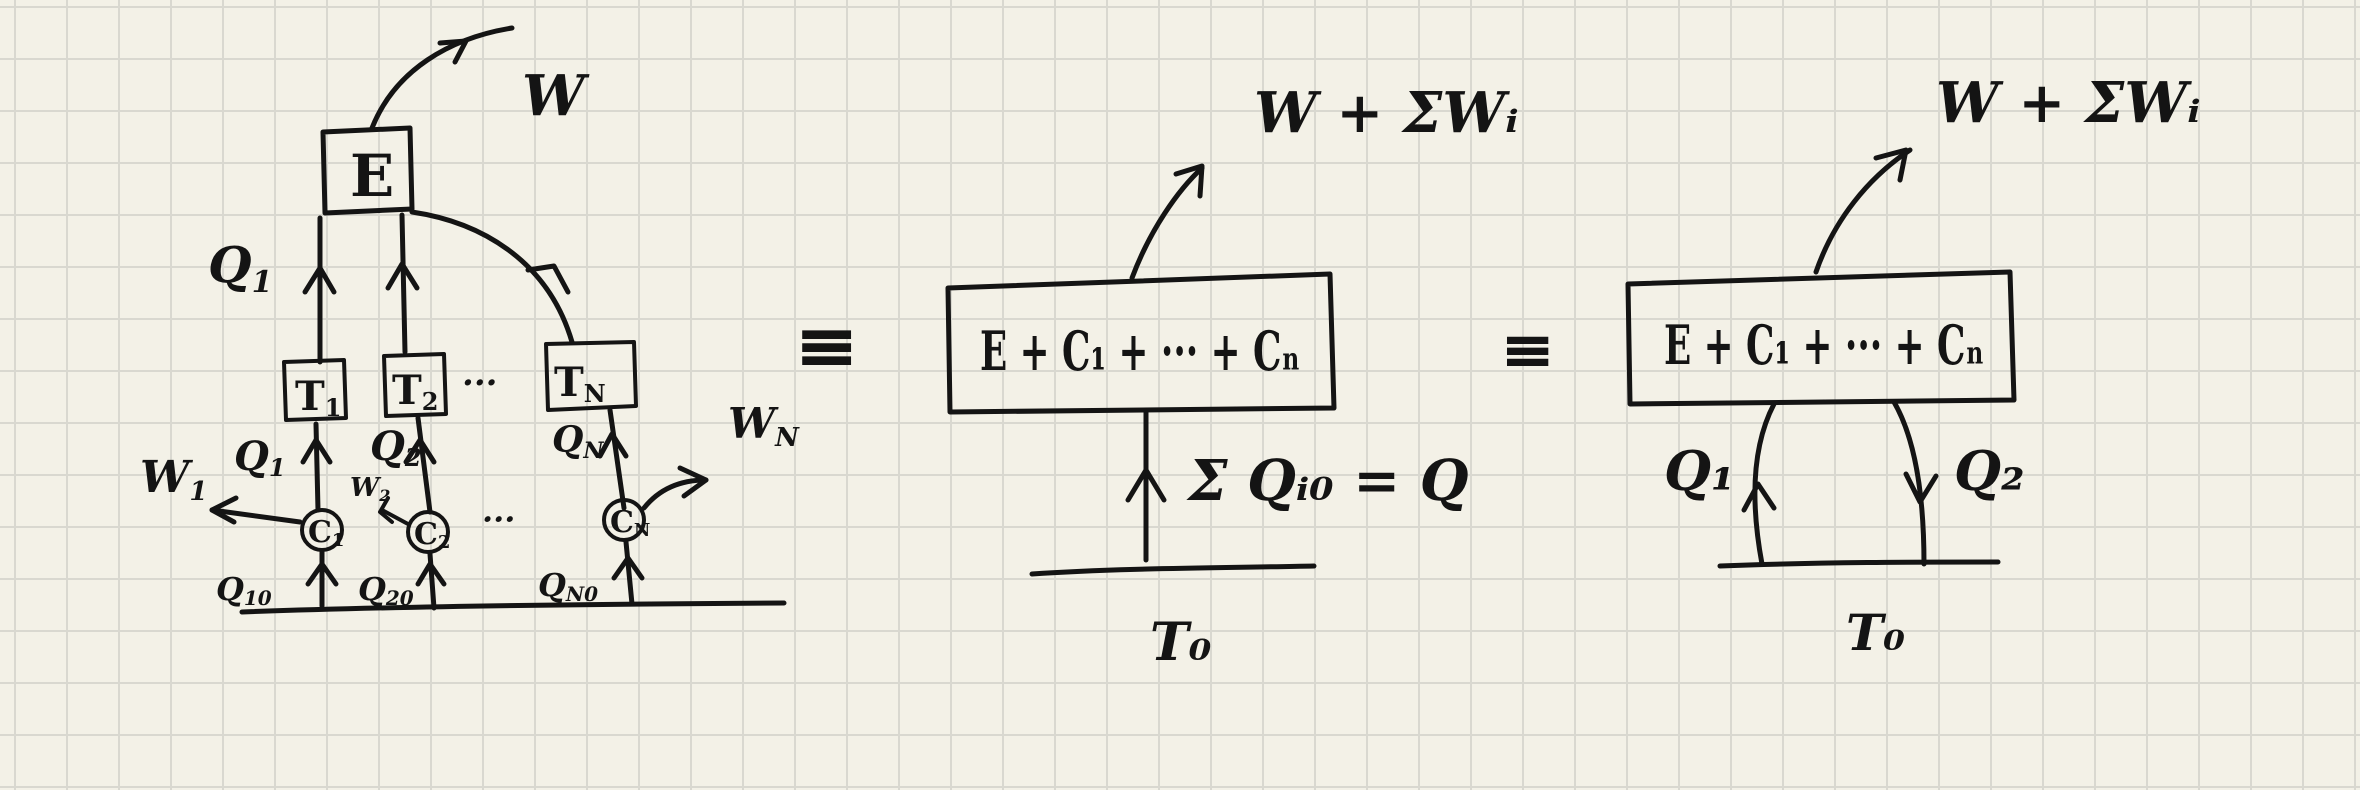  I want to click on middle-heat-label: Σ Qᵢ₀ = Q, so click(1327, 481).